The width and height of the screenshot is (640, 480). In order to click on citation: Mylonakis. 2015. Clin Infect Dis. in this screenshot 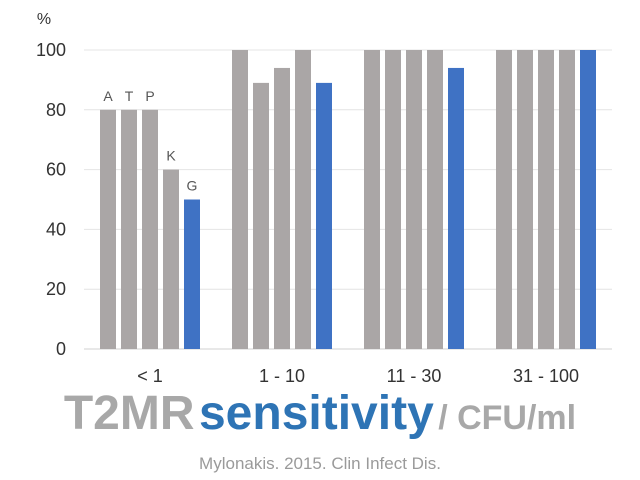, I will do `click(320, 463)`.